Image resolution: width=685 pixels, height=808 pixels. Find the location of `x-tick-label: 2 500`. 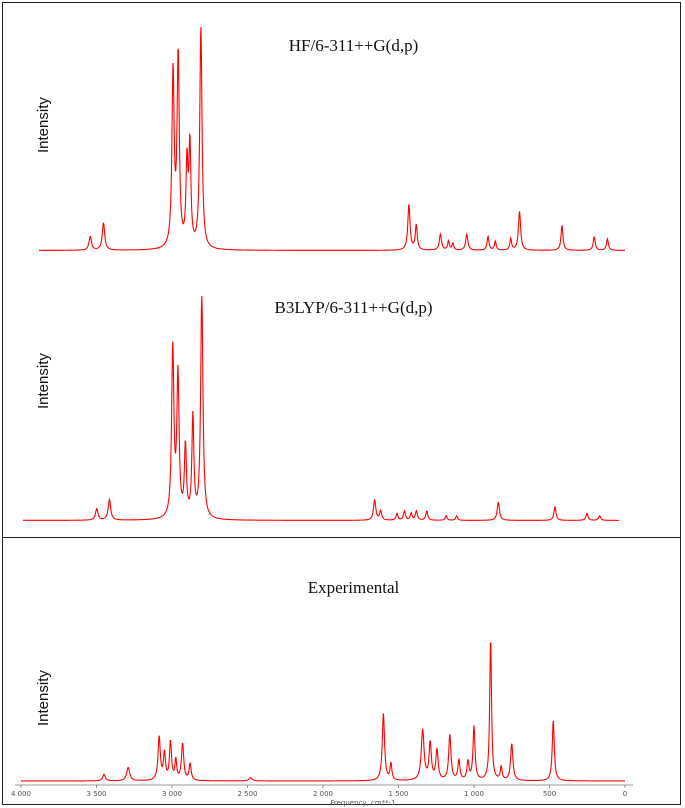

x-tick-label: 2 500 is located at coordinates (247, 794).